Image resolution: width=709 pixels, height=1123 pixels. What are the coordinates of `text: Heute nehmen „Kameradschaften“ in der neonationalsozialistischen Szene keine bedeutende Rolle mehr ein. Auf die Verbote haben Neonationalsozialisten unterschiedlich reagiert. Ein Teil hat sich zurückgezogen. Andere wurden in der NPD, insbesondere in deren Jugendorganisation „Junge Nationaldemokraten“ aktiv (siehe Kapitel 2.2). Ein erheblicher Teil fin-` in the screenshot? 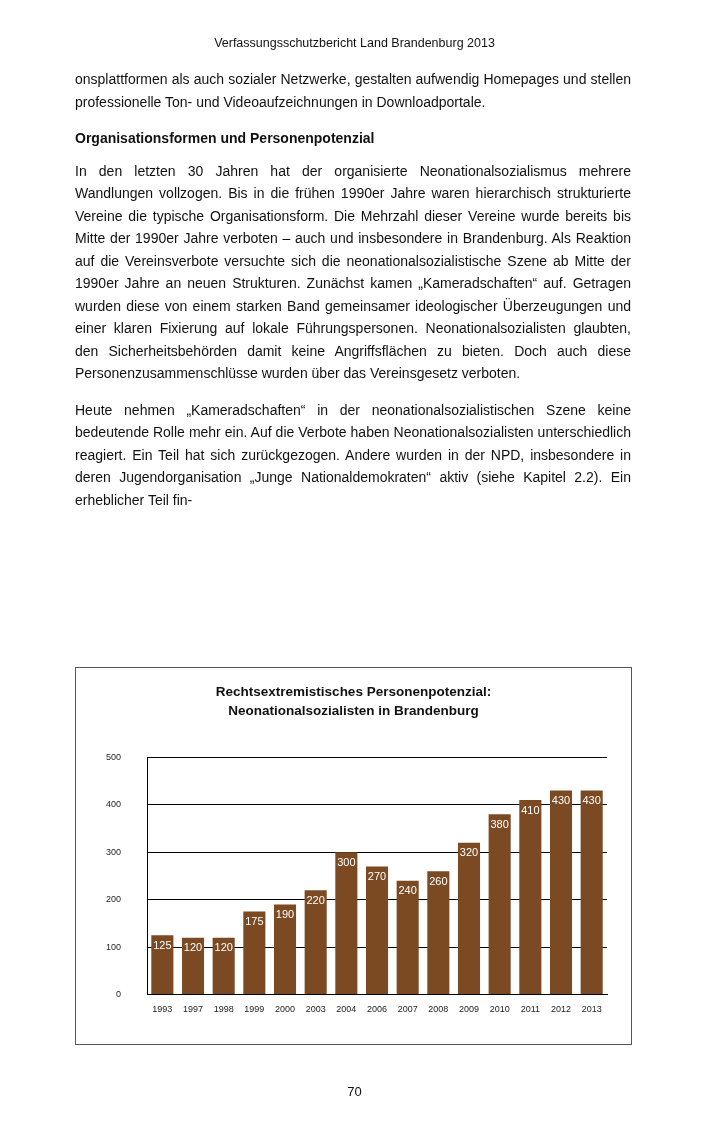 It's located at (353, 455).